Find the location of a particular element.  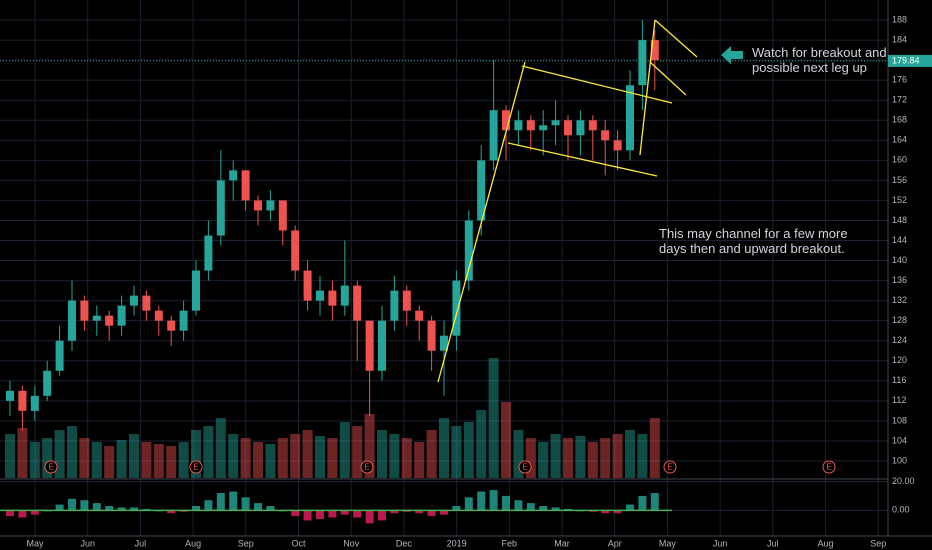

y-tick-label: 156 is located at coordinates (899, 180).